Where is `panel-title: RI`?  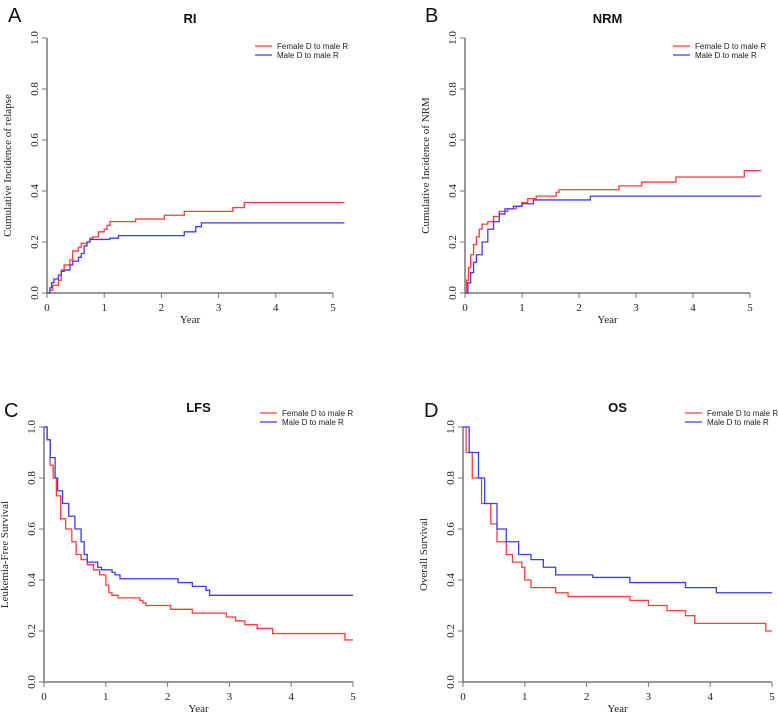 panel-title: RI is located at coordinates (190, 18).